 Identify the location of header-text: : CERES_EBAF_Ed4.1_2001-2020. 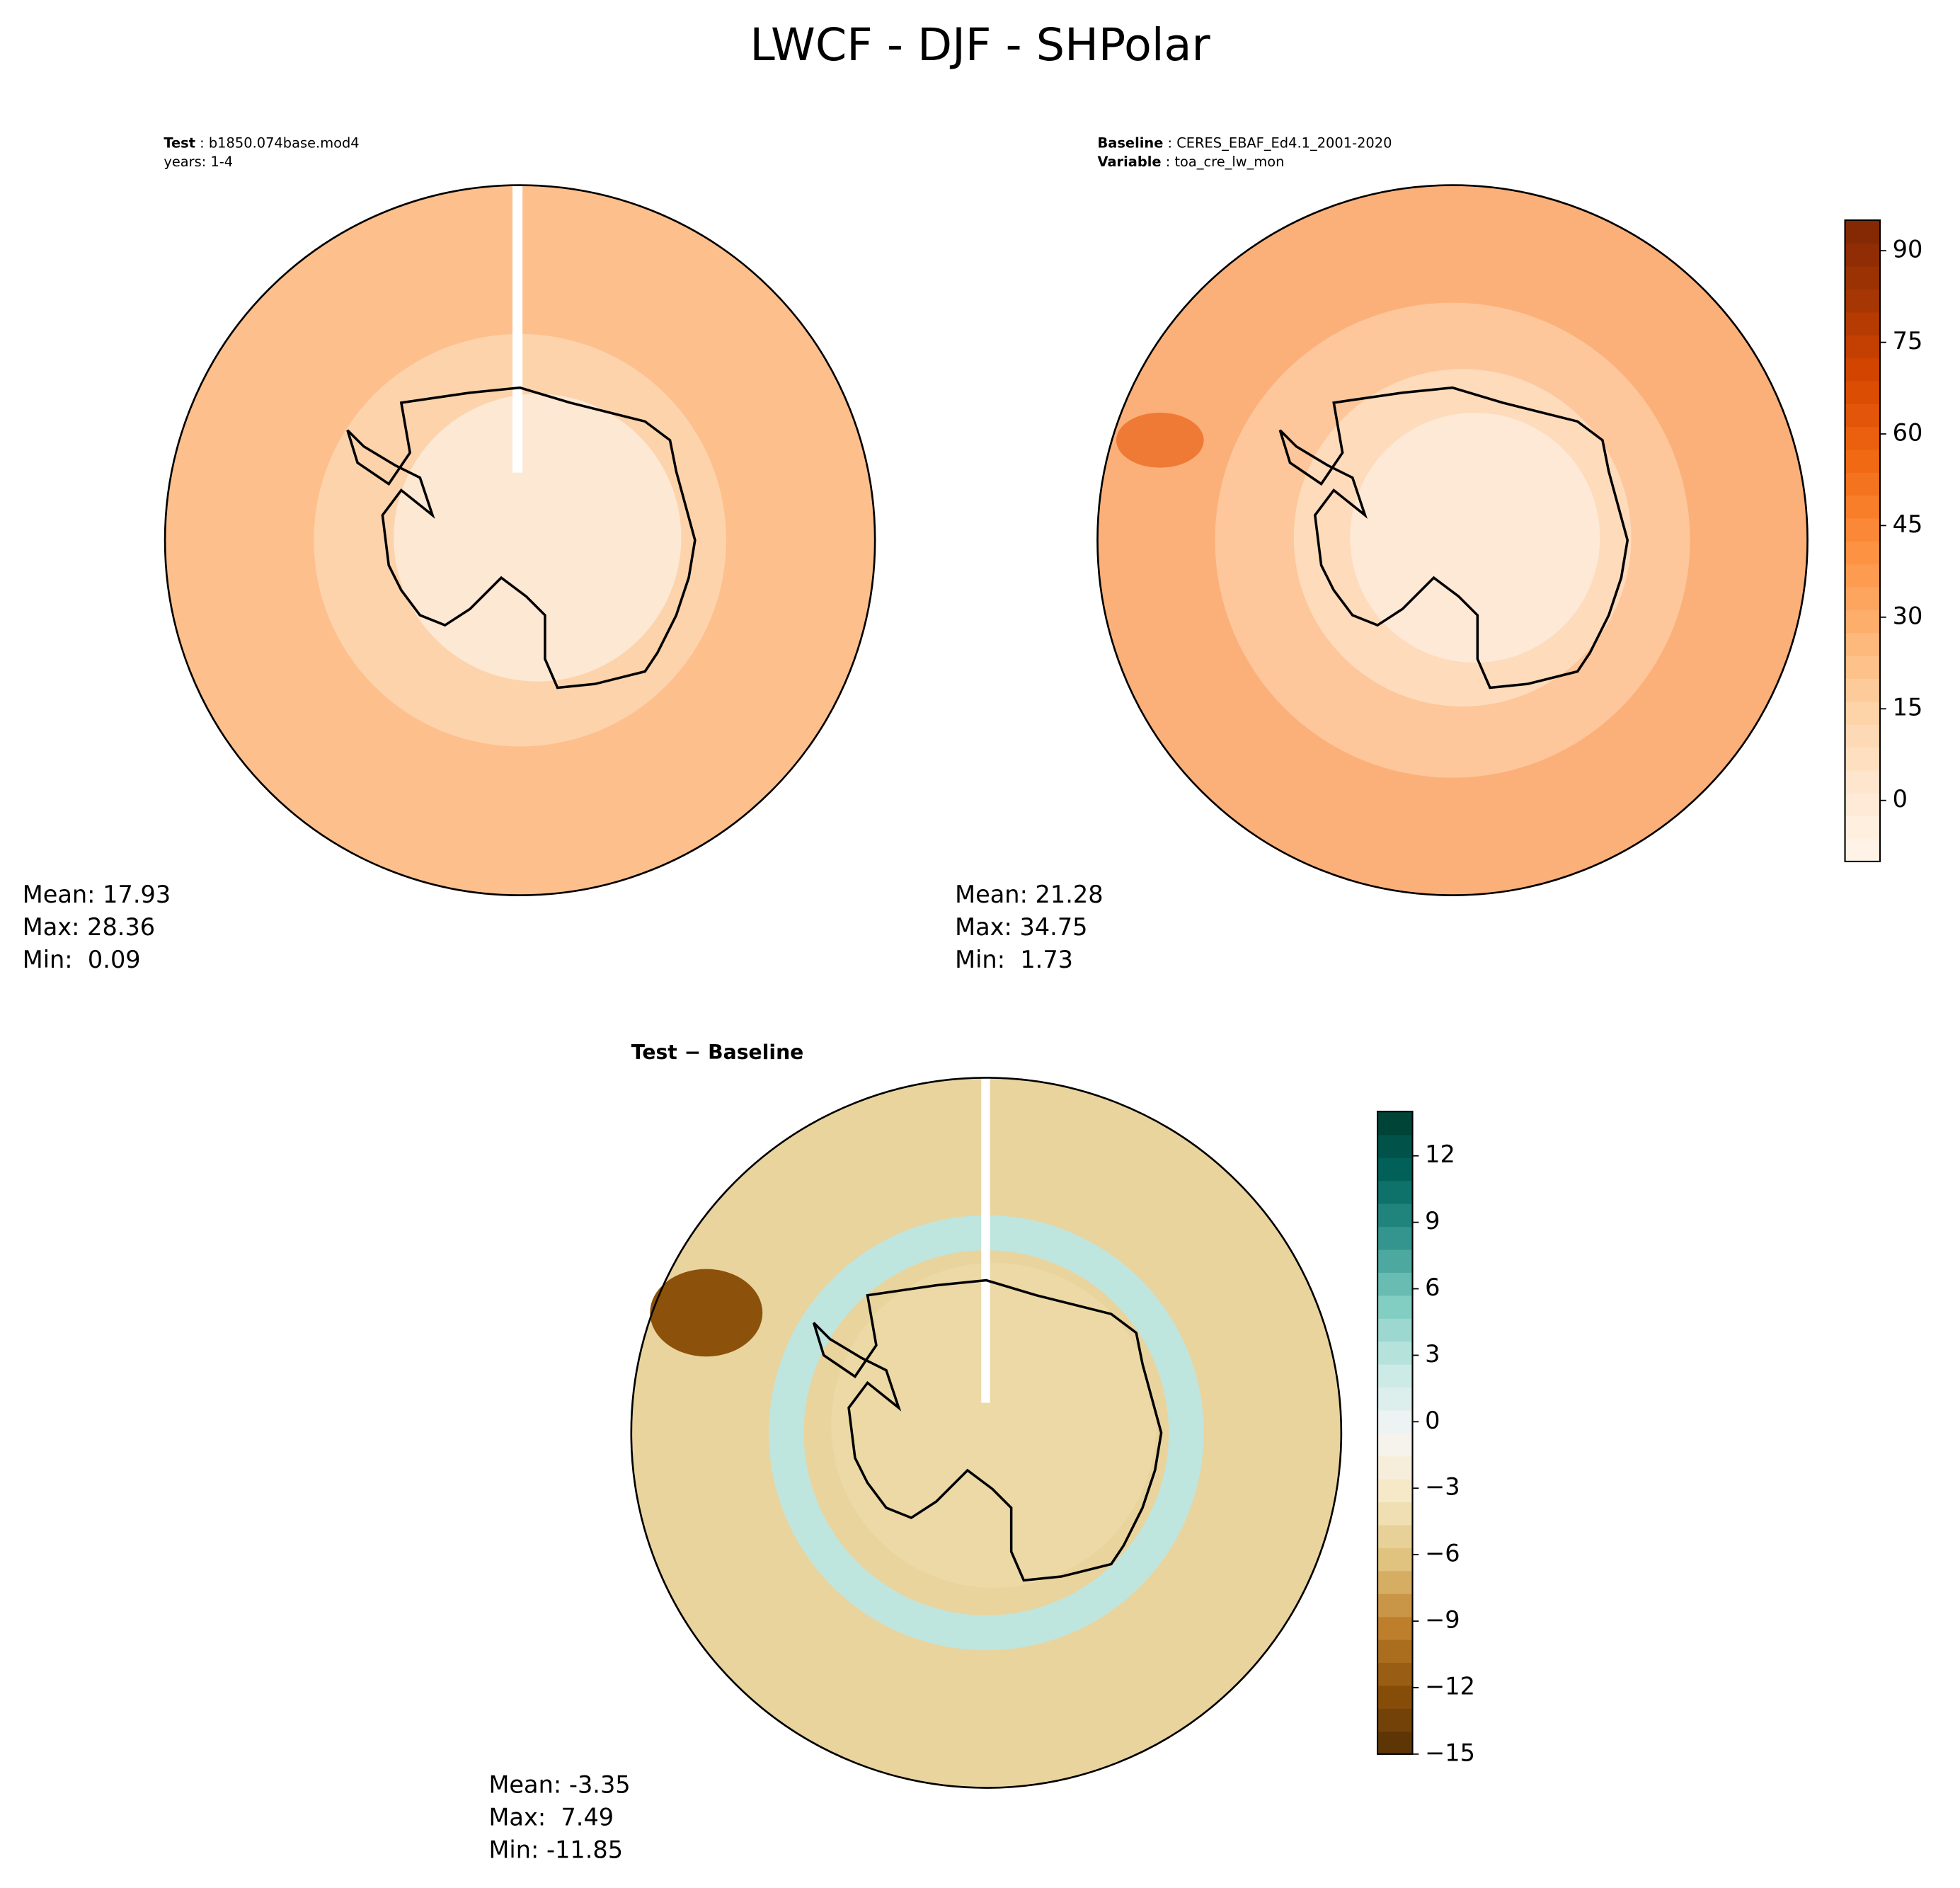
(1277, 143).